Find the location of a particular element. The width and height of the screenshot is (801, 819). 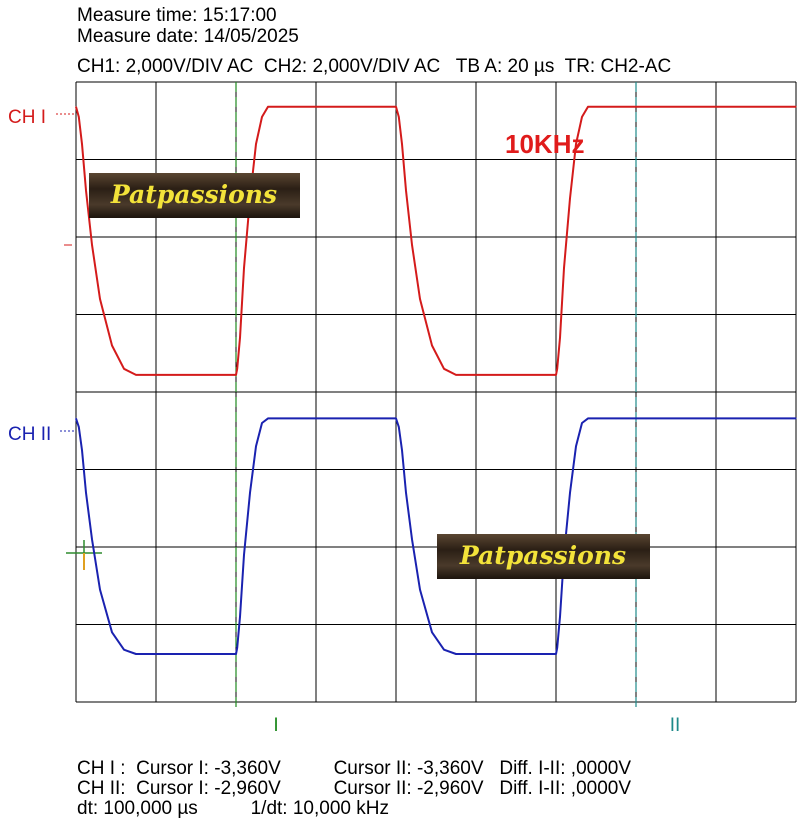

dt-readout: dt: 100,000 µs 1/dt: 10,000 kHz is located at coordinates (233, 808).